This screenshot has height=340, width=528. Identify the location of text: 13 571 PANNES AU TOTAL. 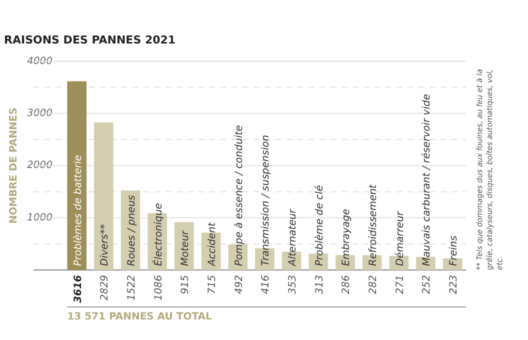
(139, 317).